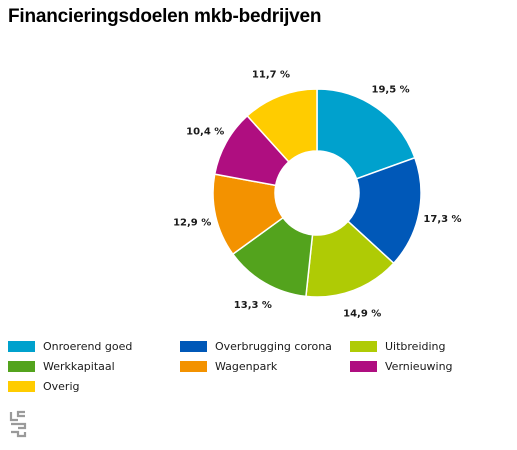 The height and width of the screenshot is (450, 517). I want to click on legend-item-vernieuwing: Vernieuwing, so click(401, 366).